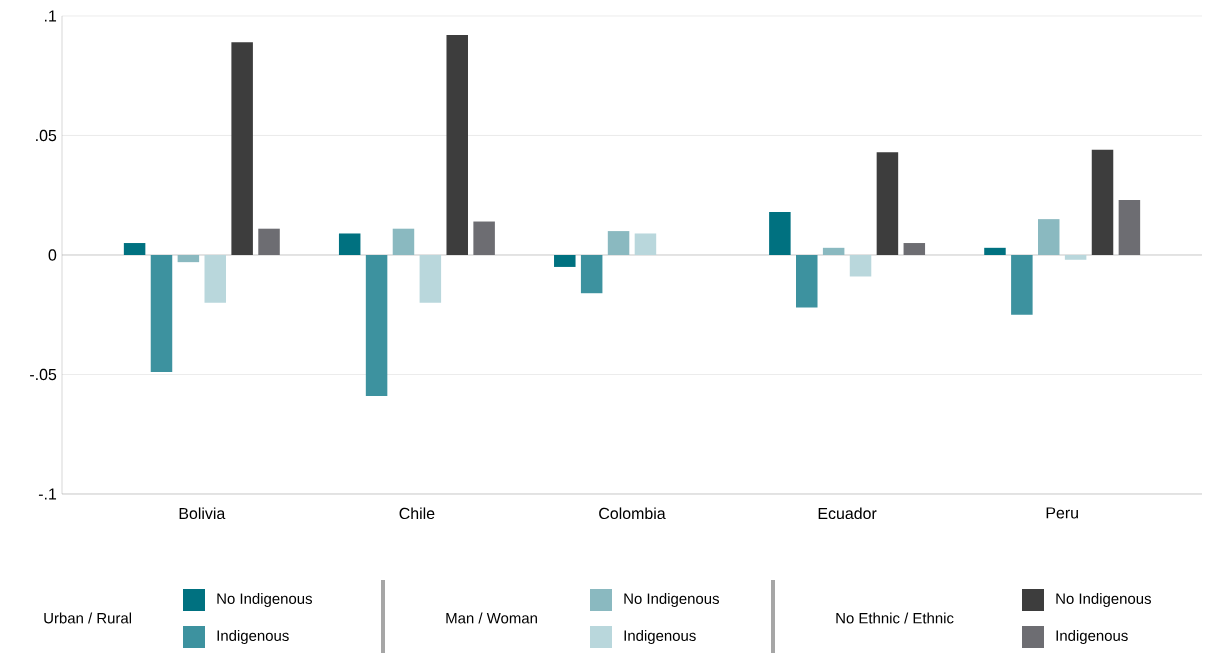  I want to click on y-tick-label: 0, so click(52, 255).